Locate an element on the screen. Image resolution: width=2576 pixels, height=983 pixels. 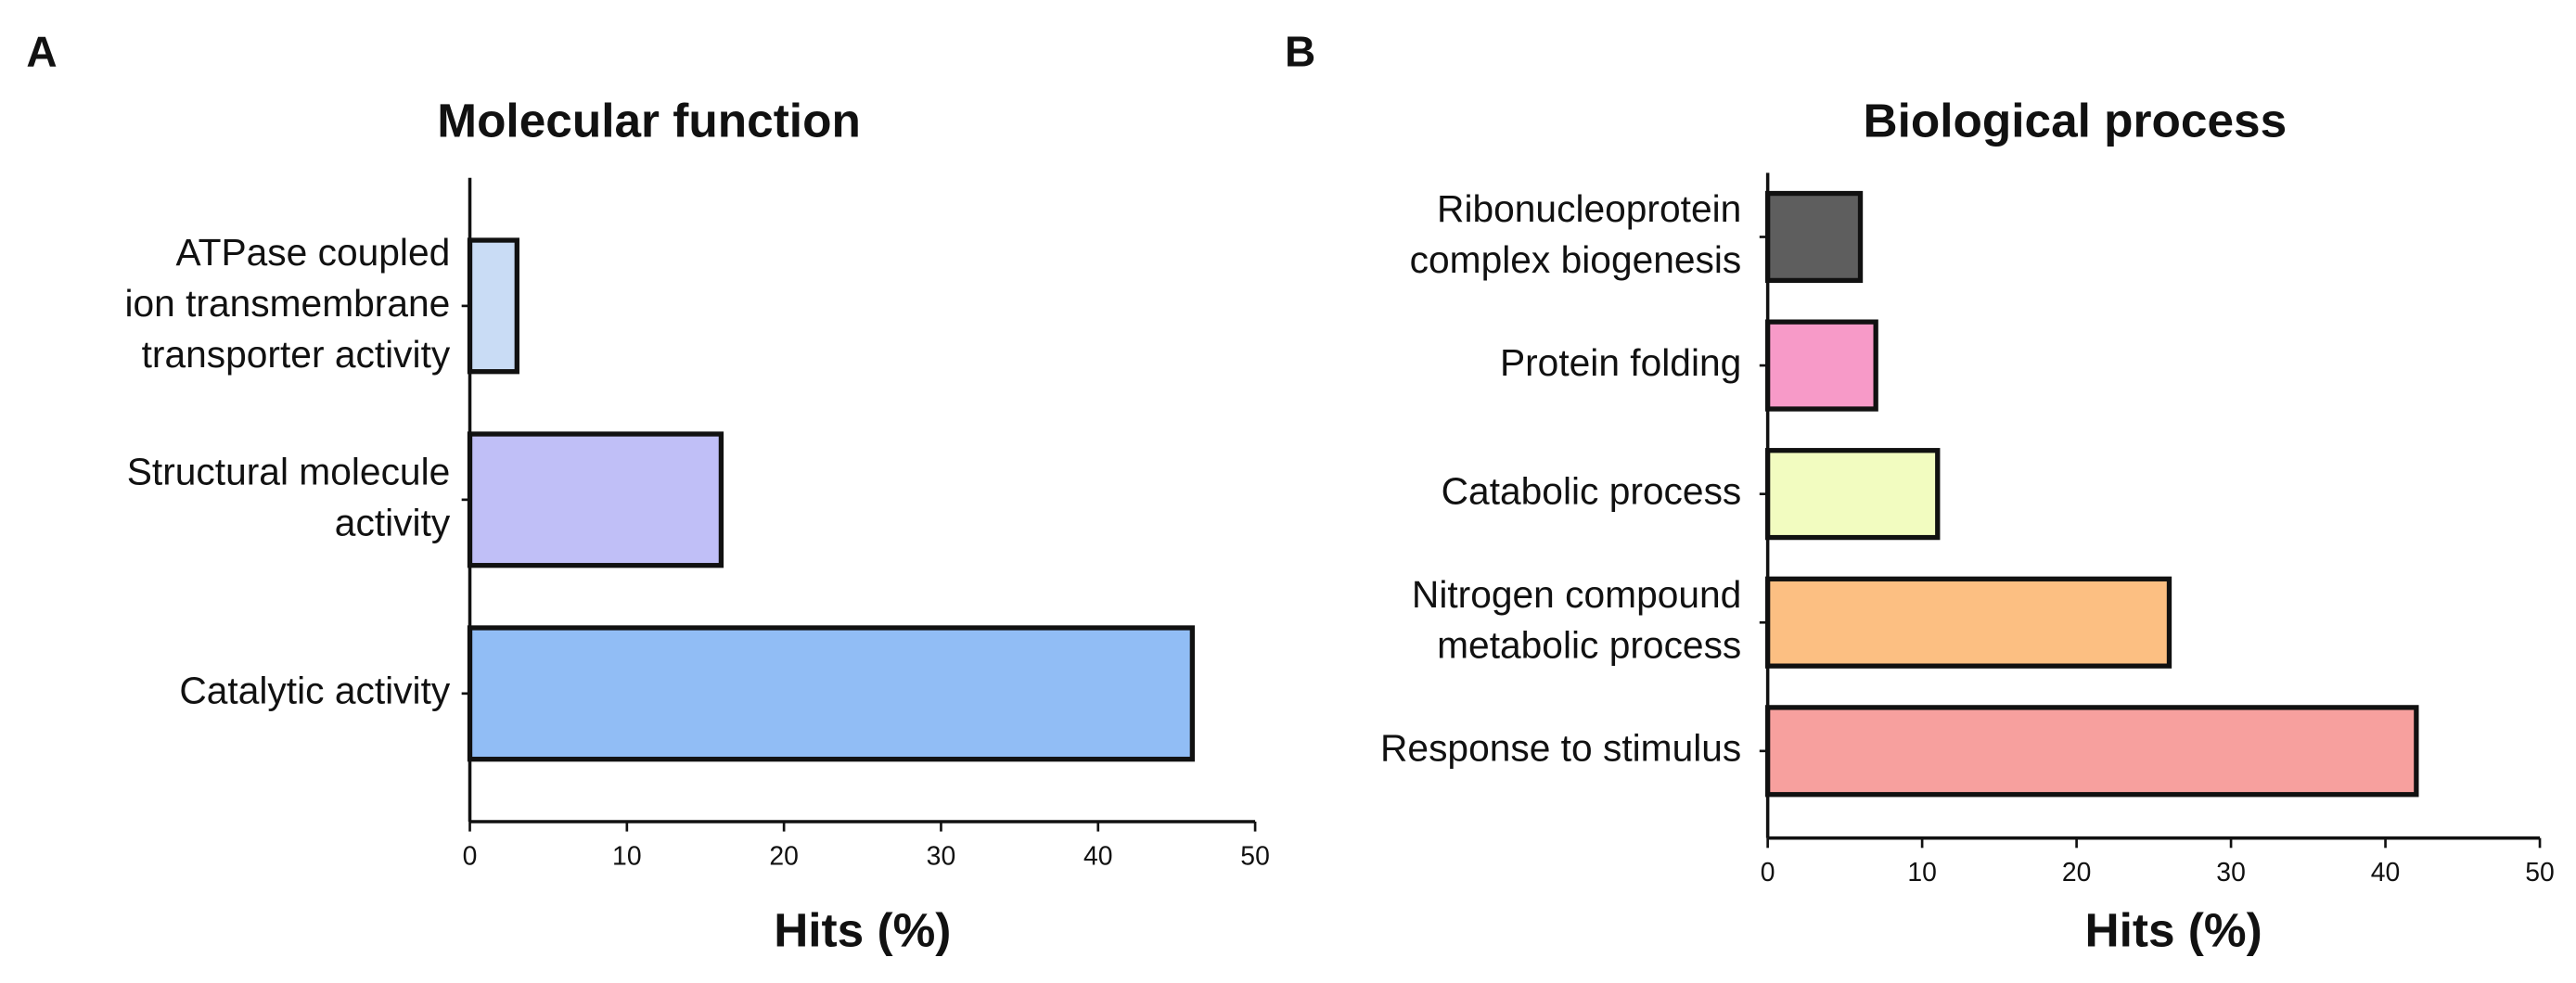
panel-label: B is located at coordinates (1300, 51).